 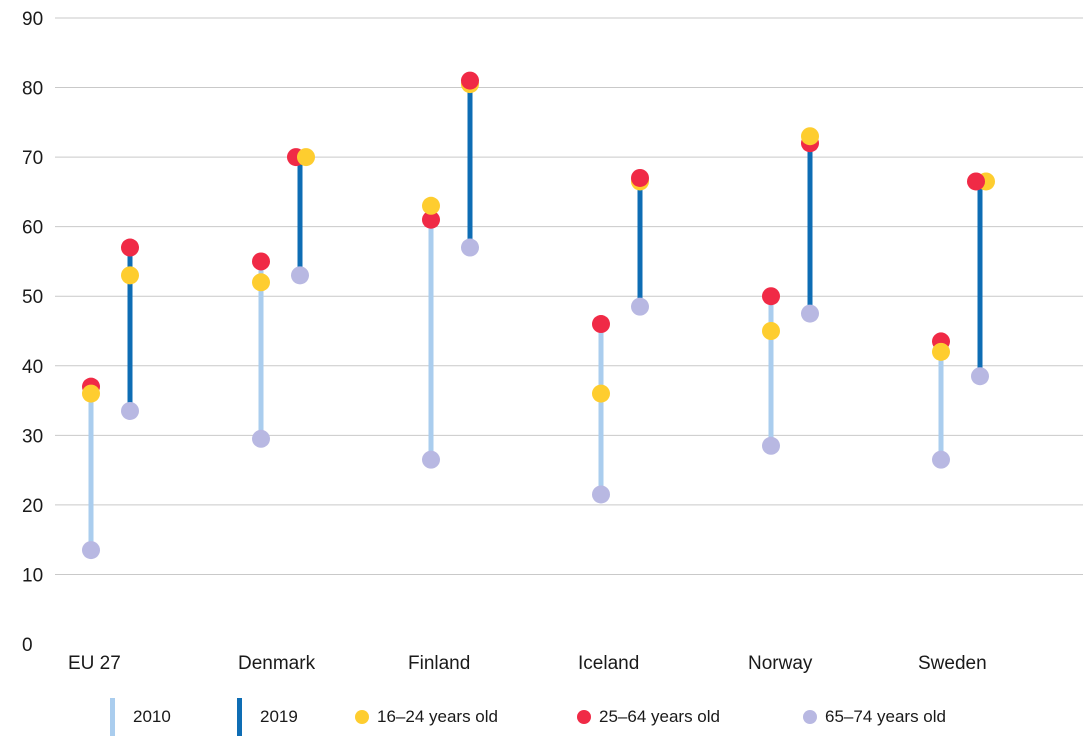 What do you see at coordinates (277, 663) in the screenshot?
I see `x-tick-label-denmark: Denmark` at bounding box center [277, 663].